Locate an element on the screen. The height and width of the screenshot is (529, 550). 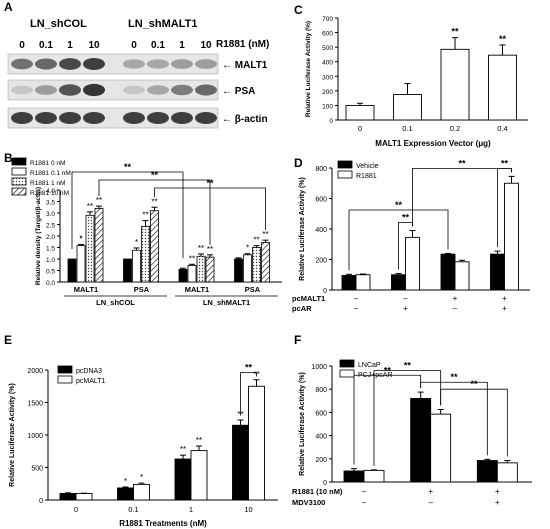
e-bar-pcmalt1 is located at coordinates (199, 475).